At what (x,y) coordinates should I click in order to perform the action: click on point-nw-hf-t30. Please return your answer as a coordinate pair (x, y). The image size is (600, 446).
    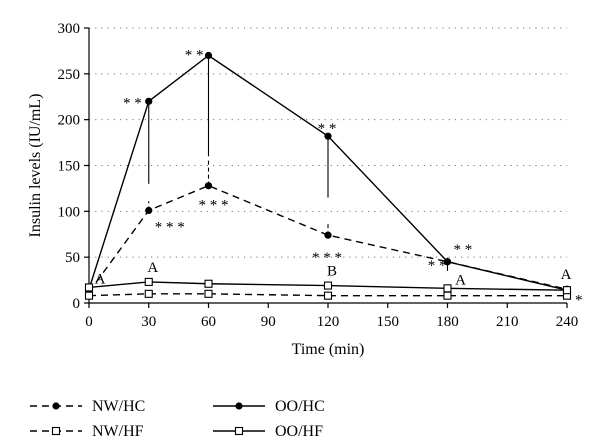
    Looking at the image, I should click on (148, 293).